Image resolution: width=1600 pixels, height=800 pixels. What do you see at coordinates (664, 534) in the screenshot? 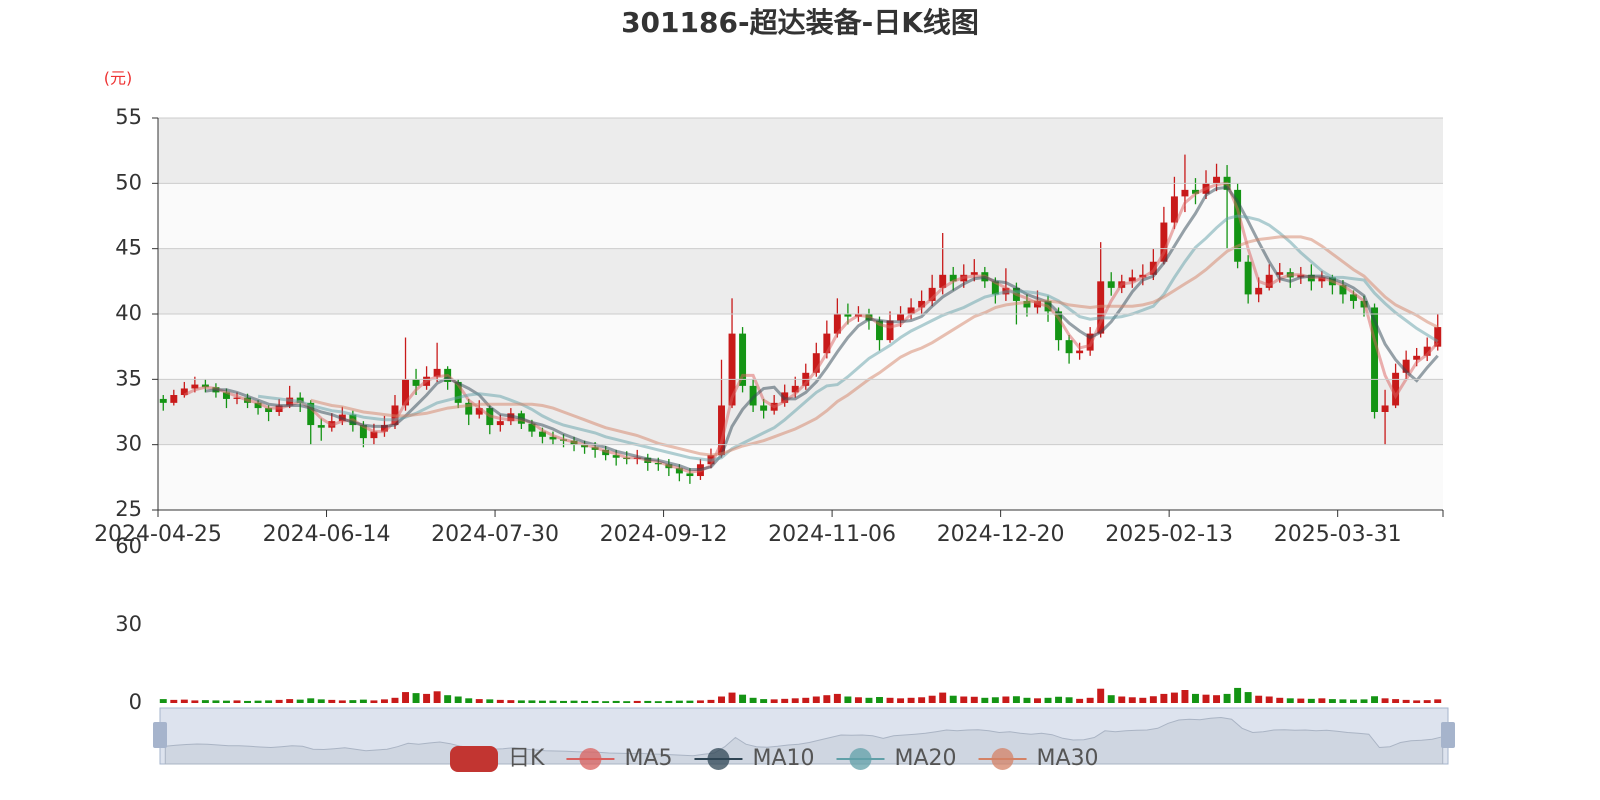
I see `x-tick-label: 2024-09-12` at bounding box center [664, 534].